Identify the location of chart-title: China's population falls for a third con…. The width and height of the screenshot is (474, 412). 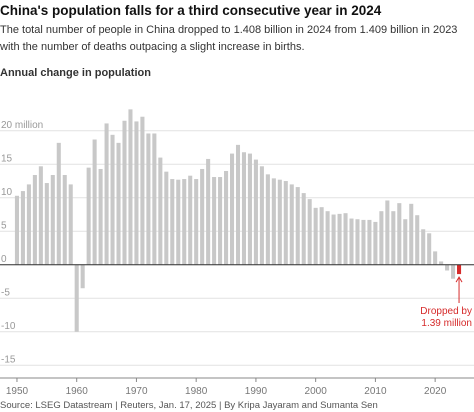
(191, 10).